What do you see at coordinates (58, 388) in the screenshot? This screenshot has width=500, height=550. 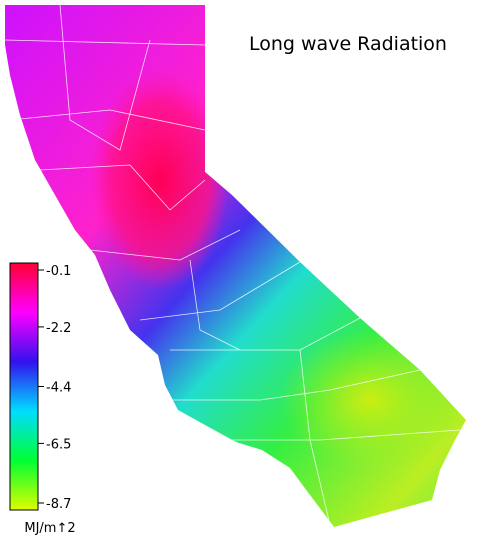 I see `colorbar-tick-label: -4.4` at bounding box center [58, 388].